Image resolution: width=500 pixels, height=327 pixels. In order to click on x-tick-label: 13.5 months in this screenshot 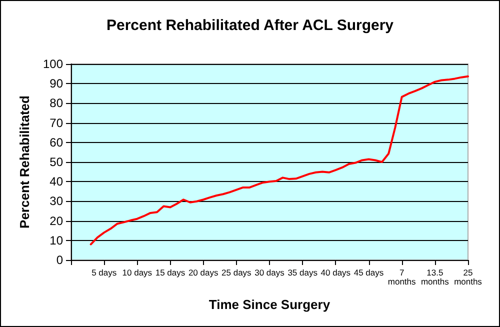, I will do `click(434, 277)`.